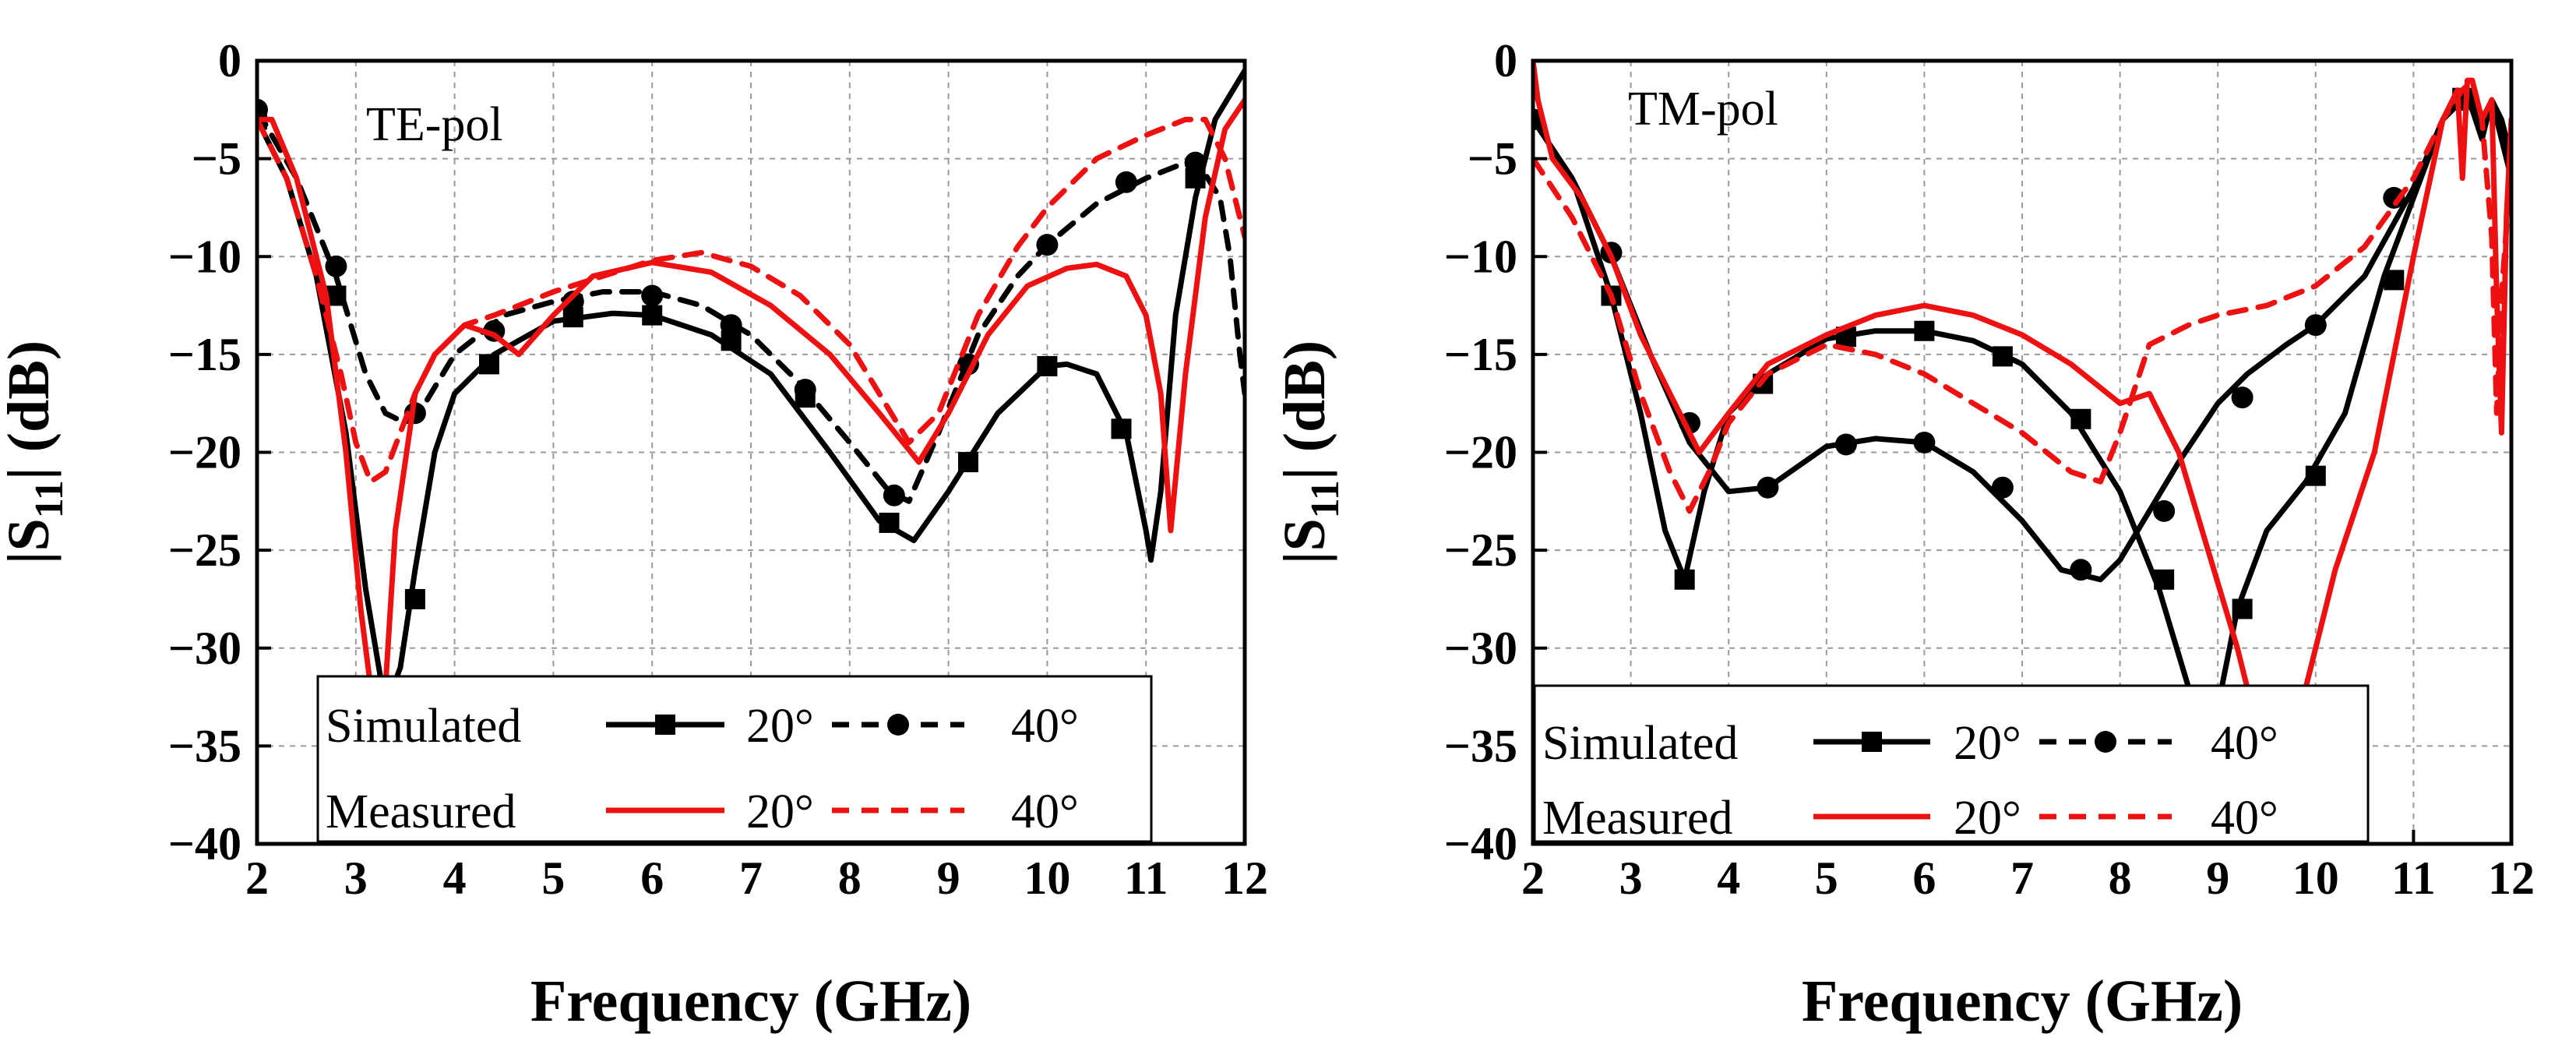 The image size is (2576, 1041). What do you see at coordinates (2120, 878) in the screenshot?
I see `x-tick-label: 8` at bounding box center [2120, 878].